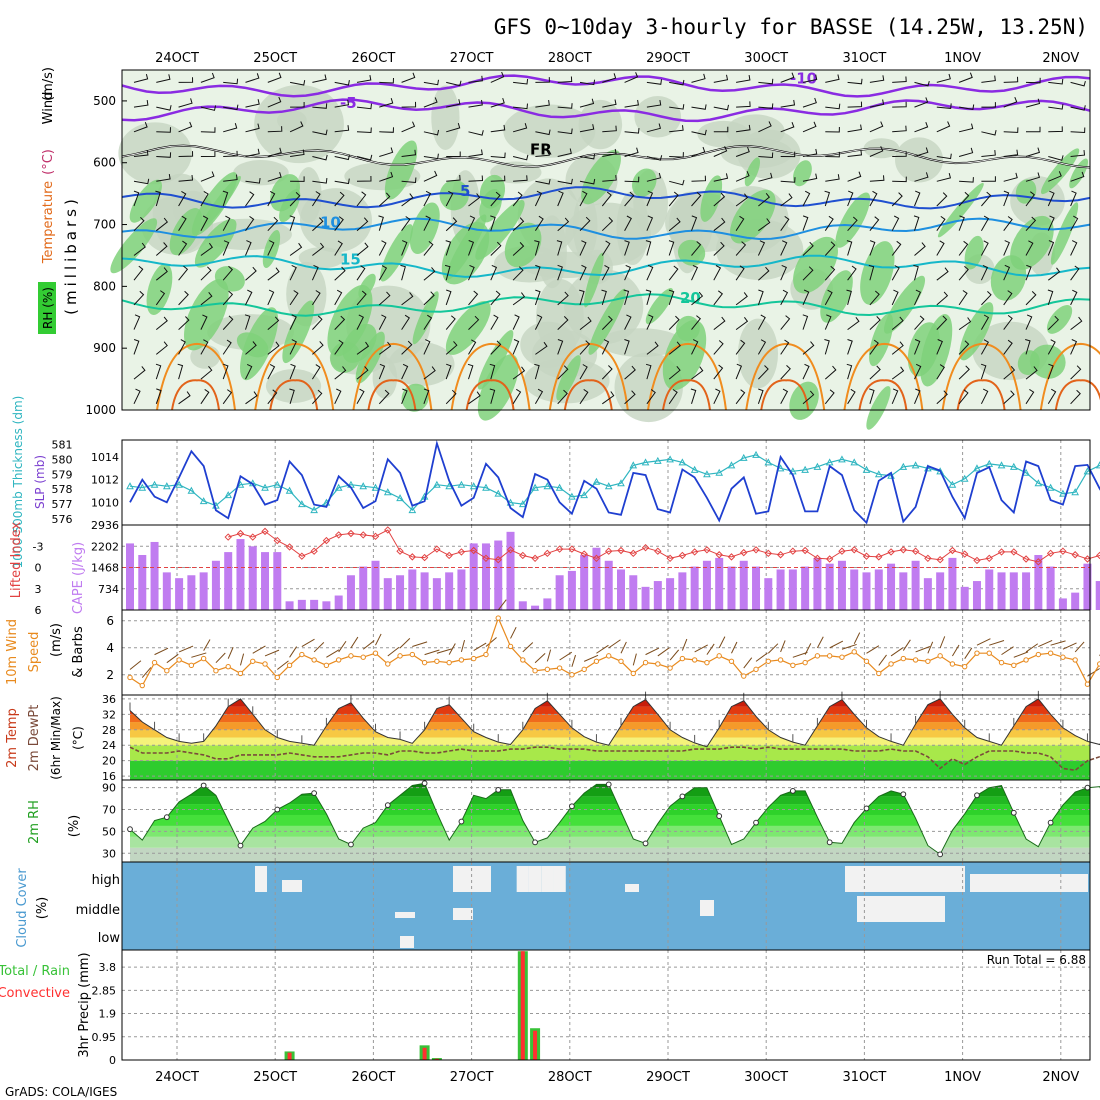 This screenshot has width=1100, height=1100. Describe the element at coordinates (12, 652) in the screenshot. I see `axis-title-wind10: 10m Wind` at that location.